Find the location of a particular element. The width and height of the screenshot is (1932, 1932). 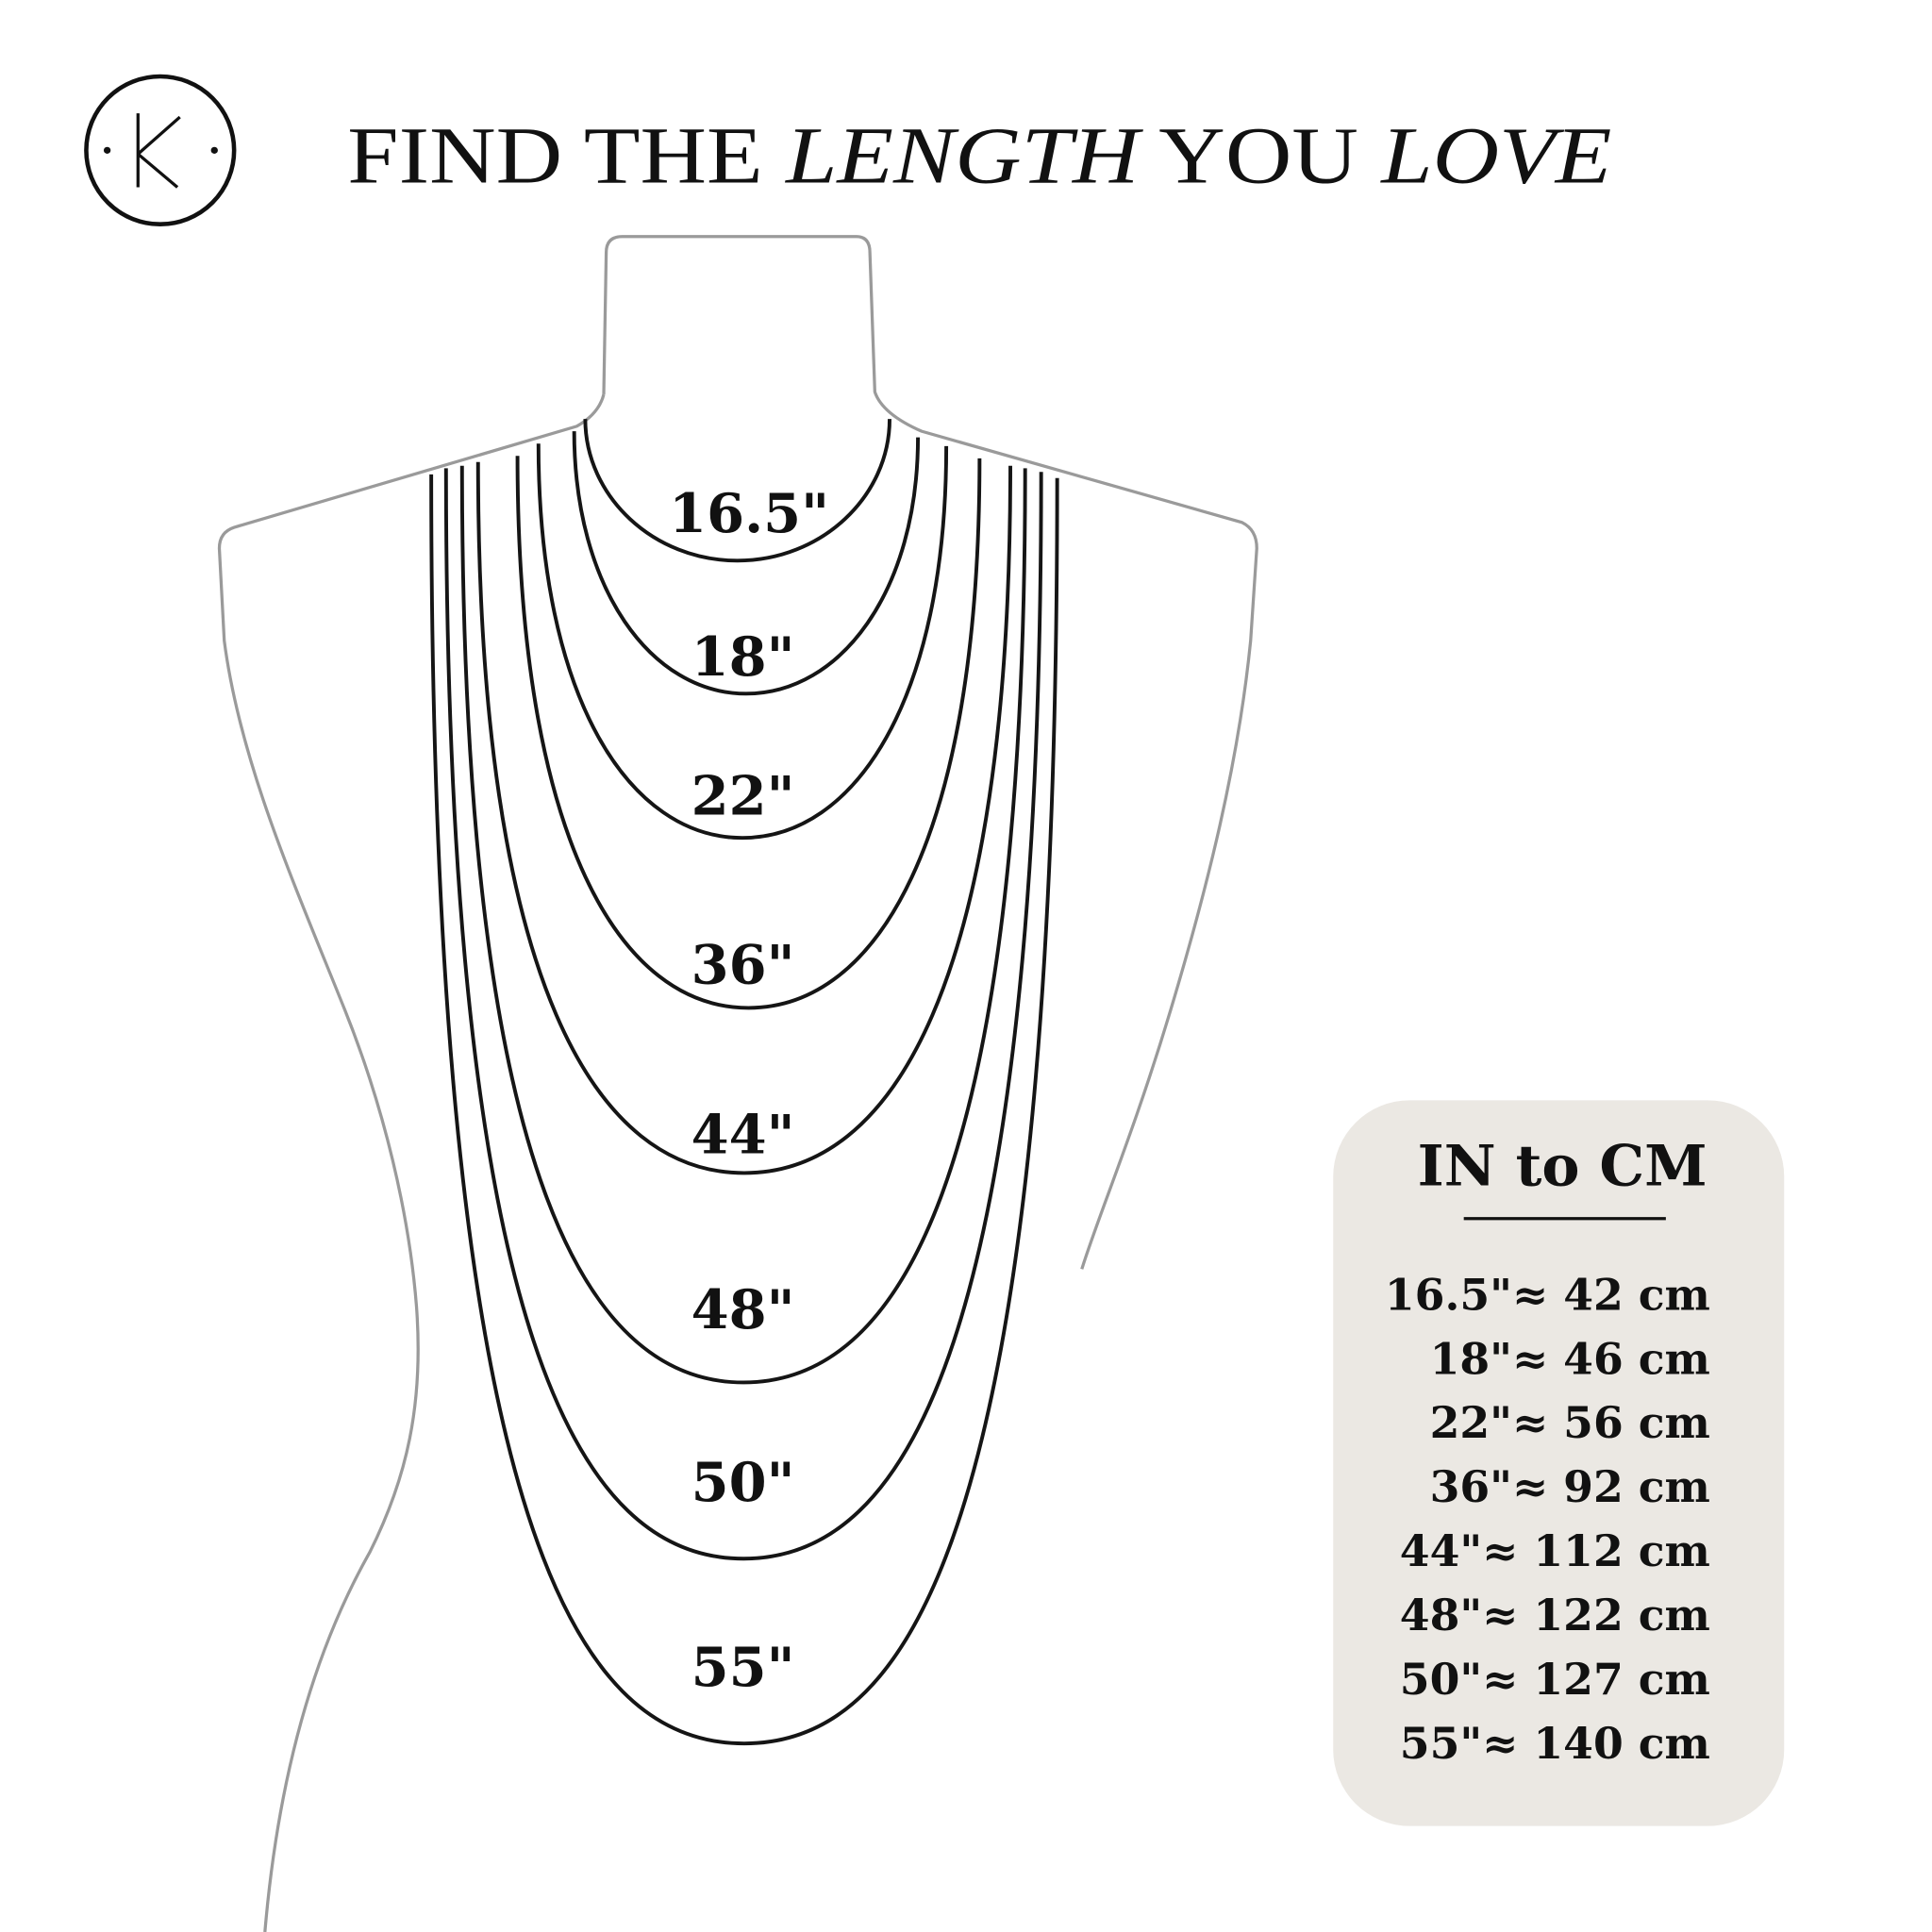

length-label: 48" is located at coordinates (743, 1309).